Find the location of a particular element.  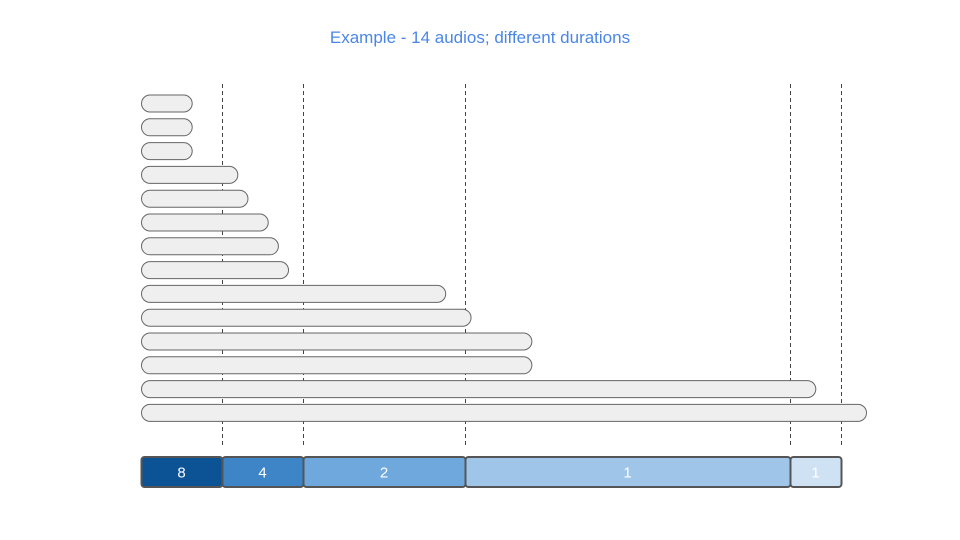

bucket-label-5: 1 is located at coordinates (815, 473).